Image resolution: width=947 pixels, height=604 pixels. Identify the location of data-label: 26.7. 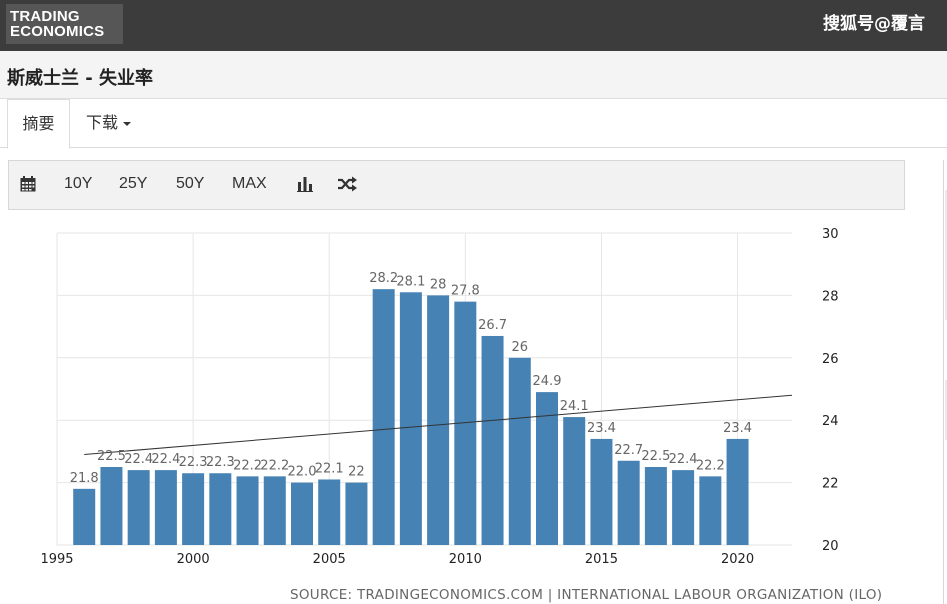
(492, 325).